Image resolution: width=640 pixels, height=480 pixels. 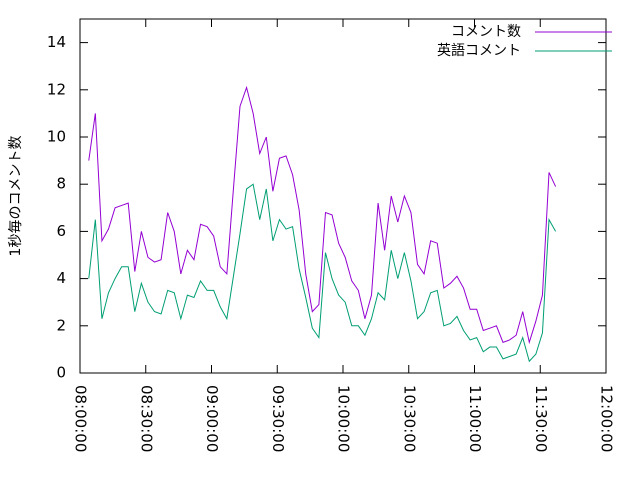 I want to click on x-tick-label: 10:00:00, so click(x=344, y=418).